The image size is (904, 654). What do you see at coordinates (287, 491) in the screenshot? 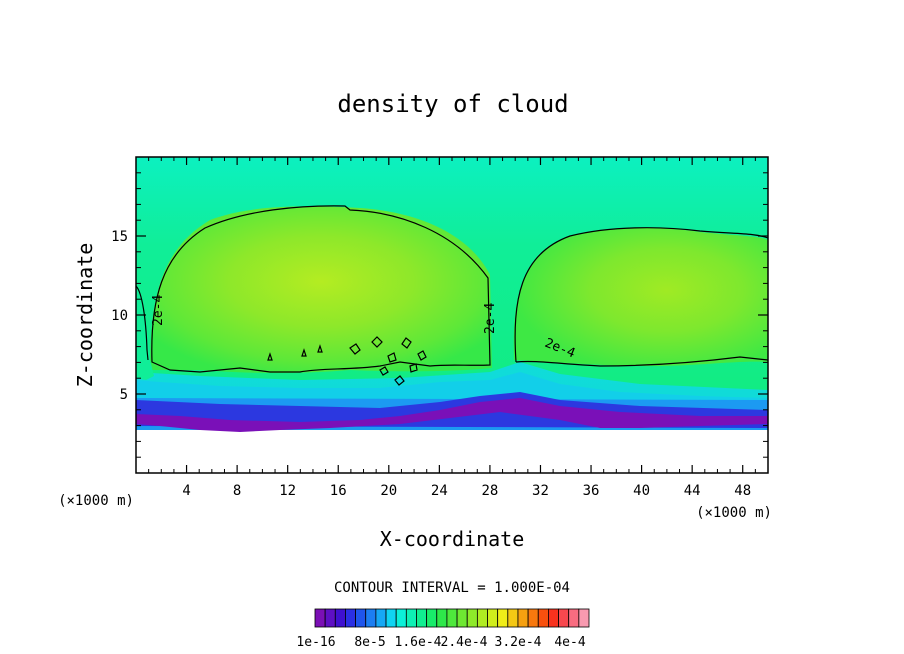
I see `x-tick-label: 12` at bounding box center [287, 491].